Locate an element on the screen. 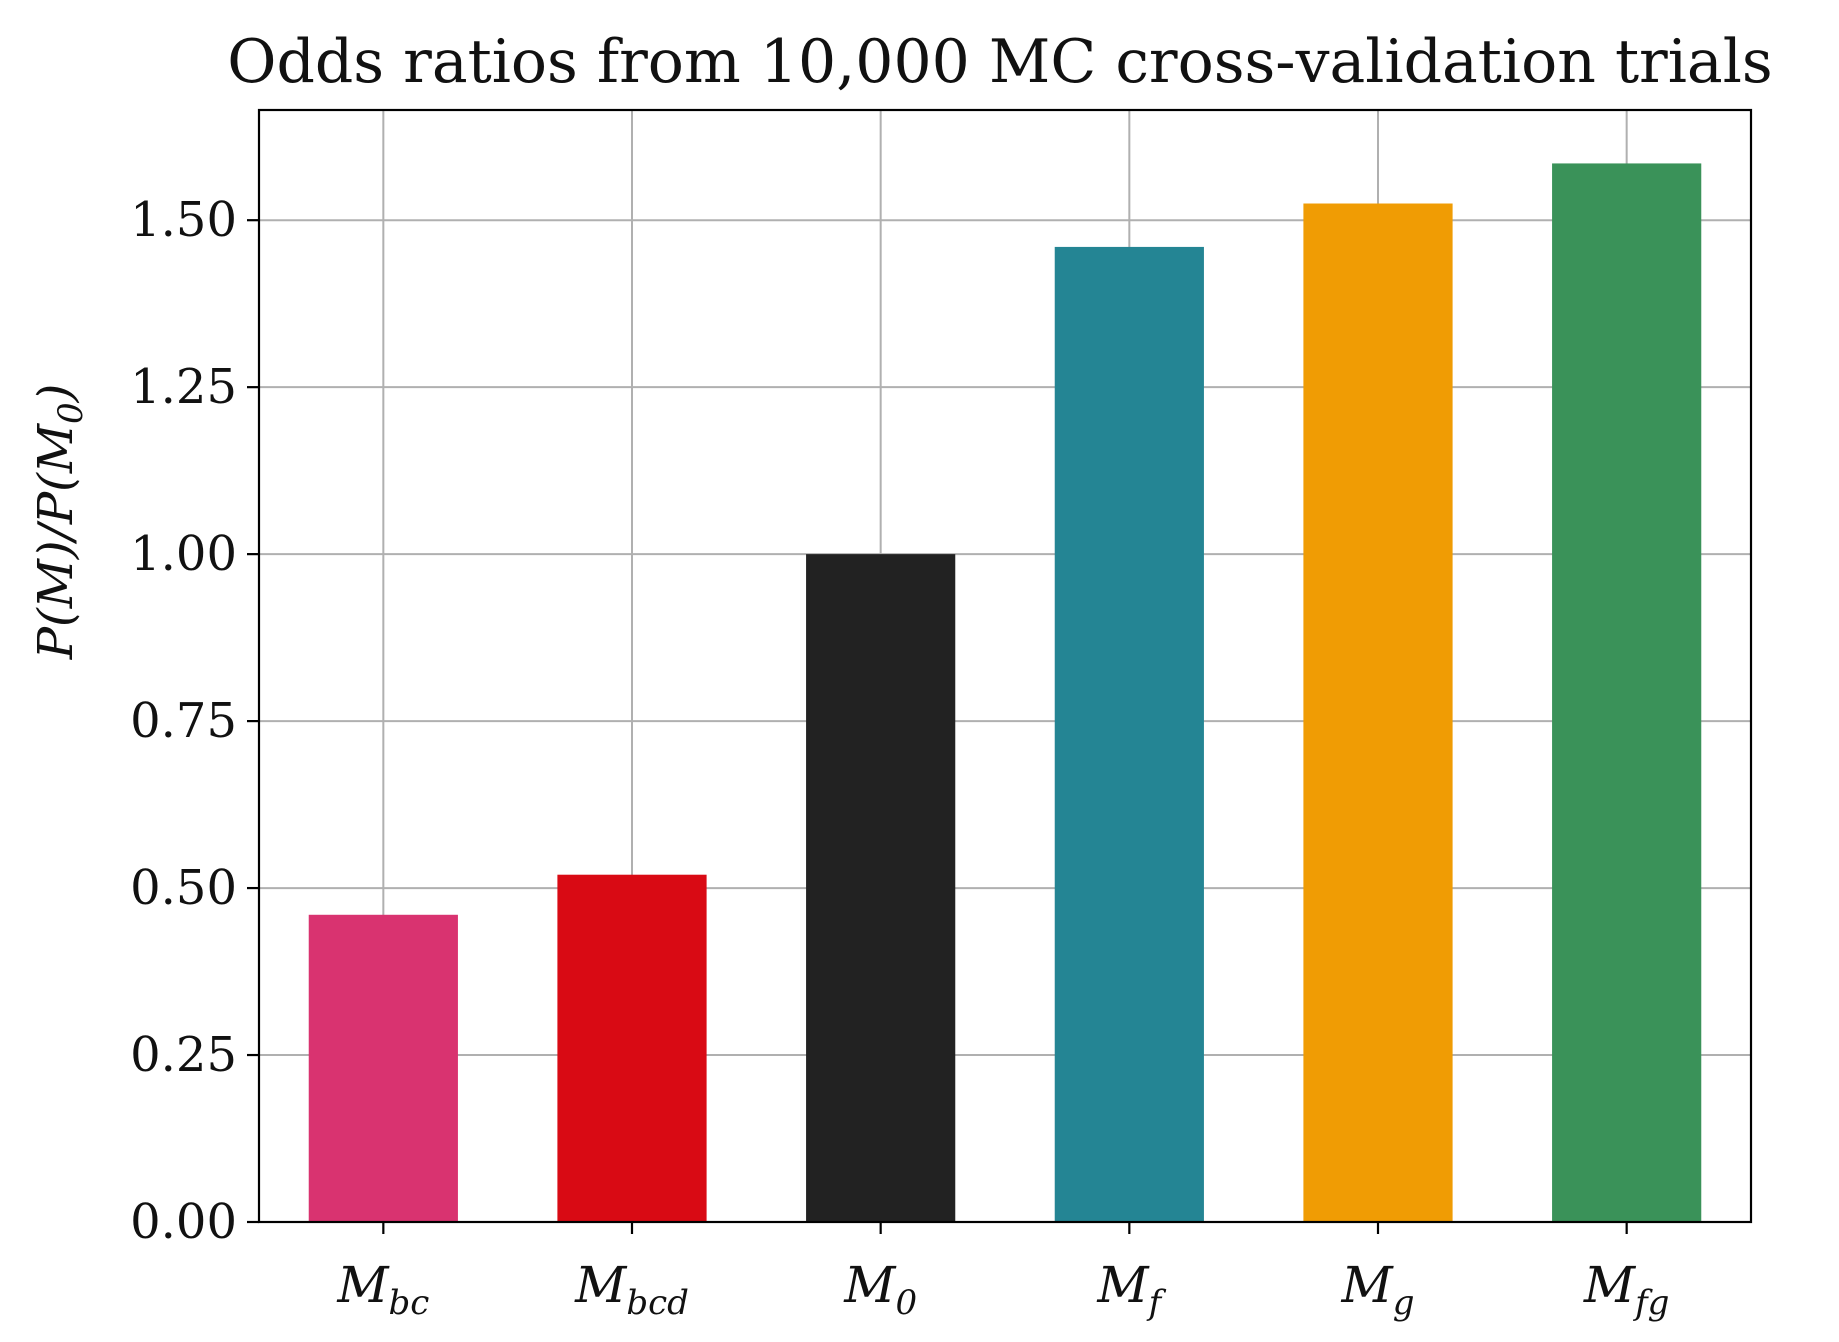  x-tick-label-sub: f is located at coordinates (1156, 1303).